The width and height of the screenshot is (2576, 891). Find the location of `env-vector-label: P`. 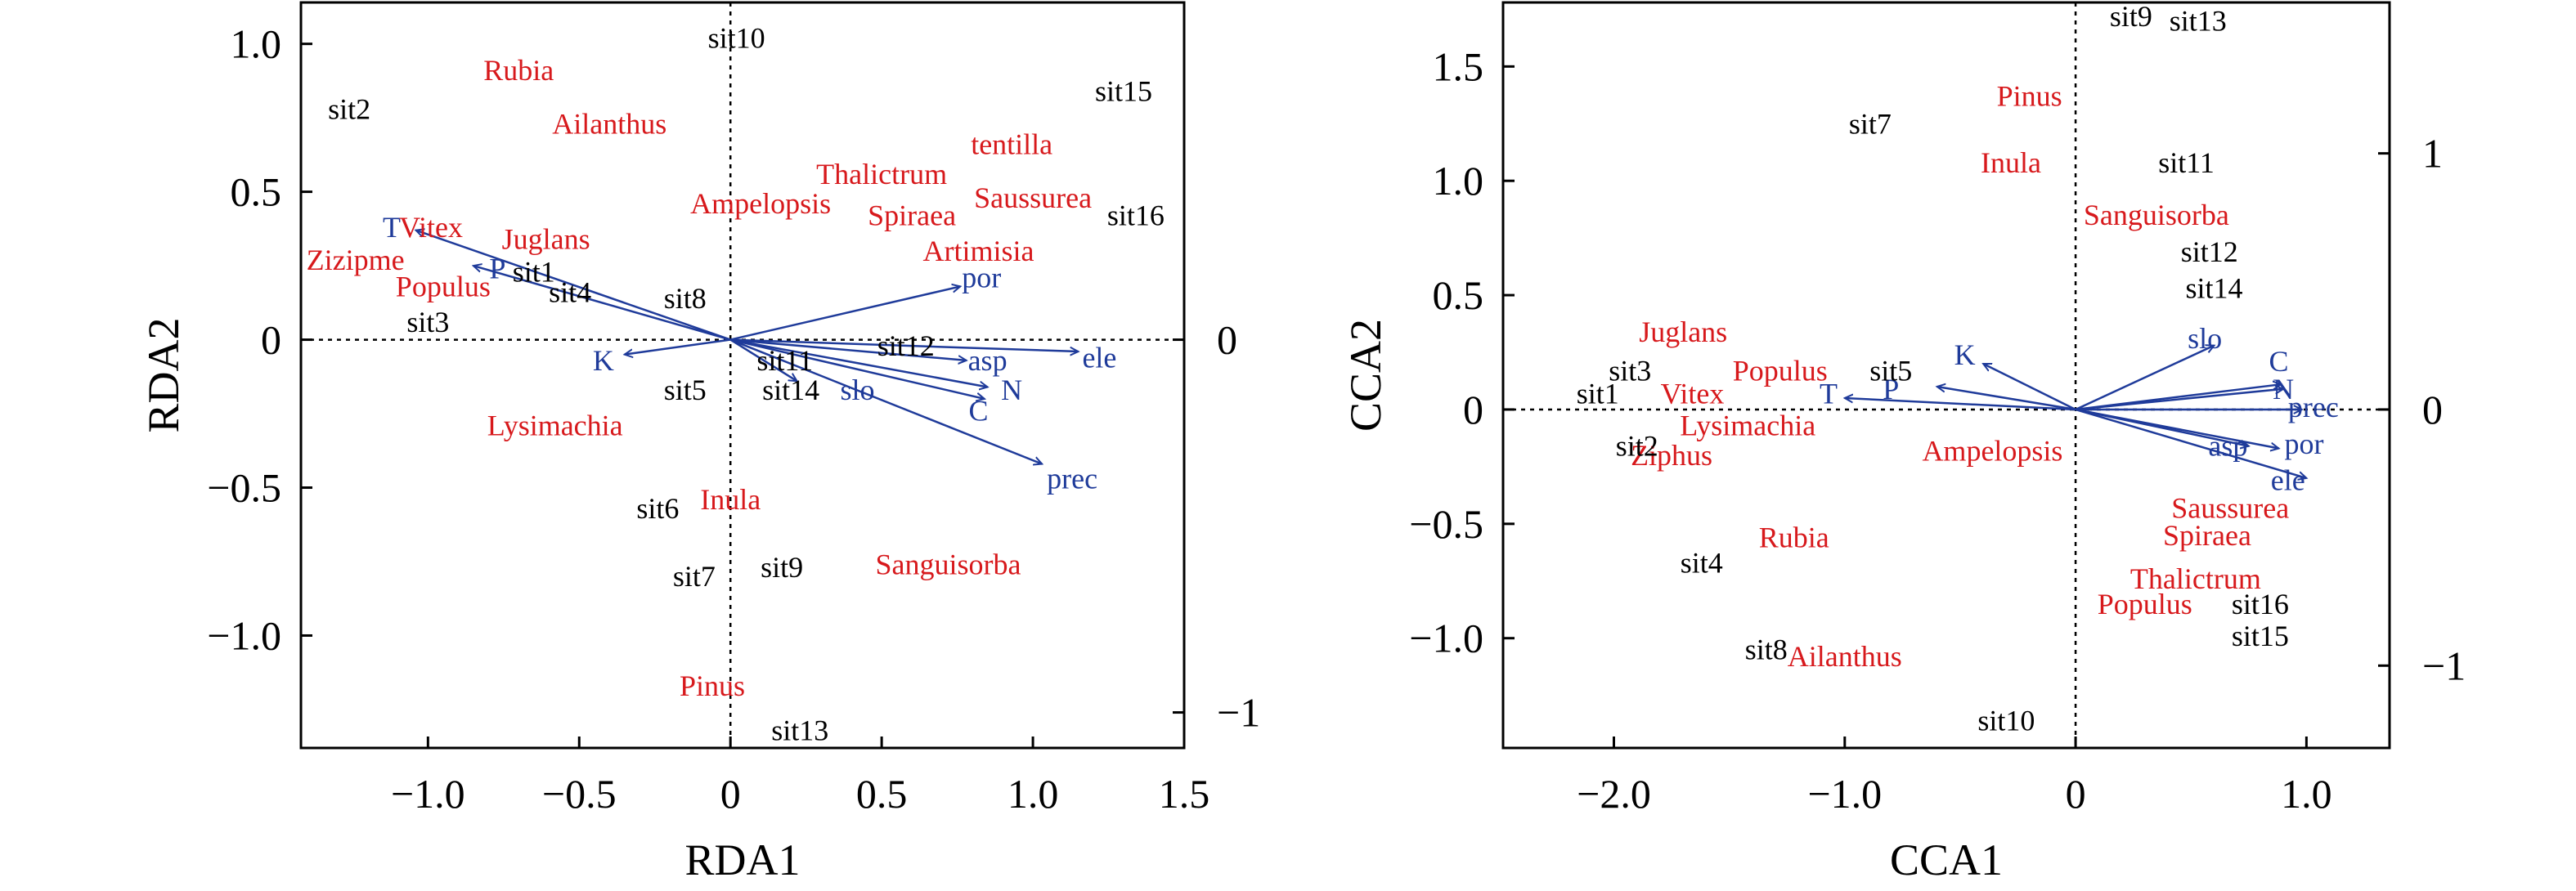

env-vector-label: P is located at coordinates (1891, 389).